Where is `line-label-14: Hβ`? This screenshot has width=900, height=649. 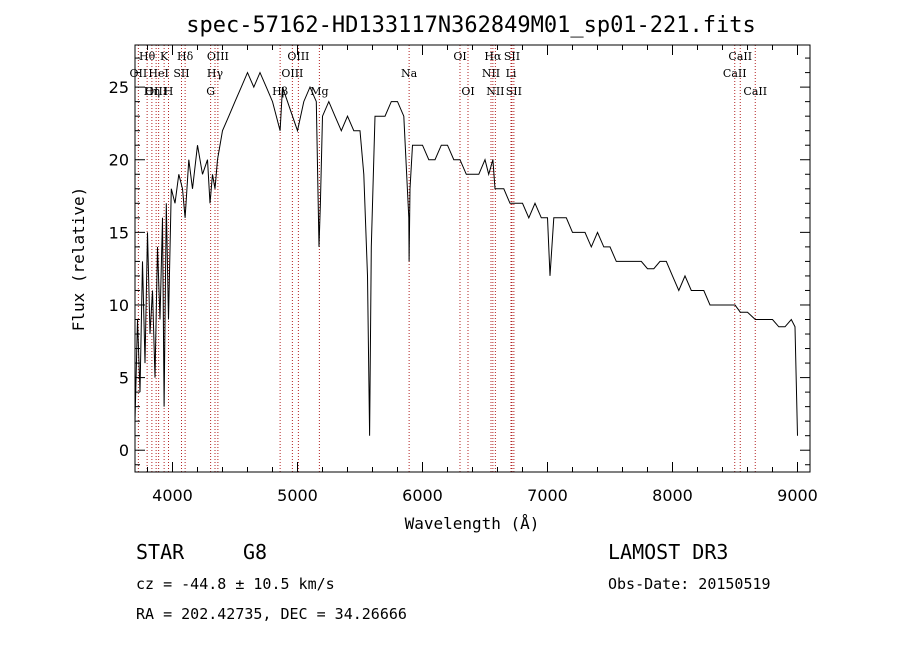 line-label-14: Hβ is located at coordinates (280, 91).